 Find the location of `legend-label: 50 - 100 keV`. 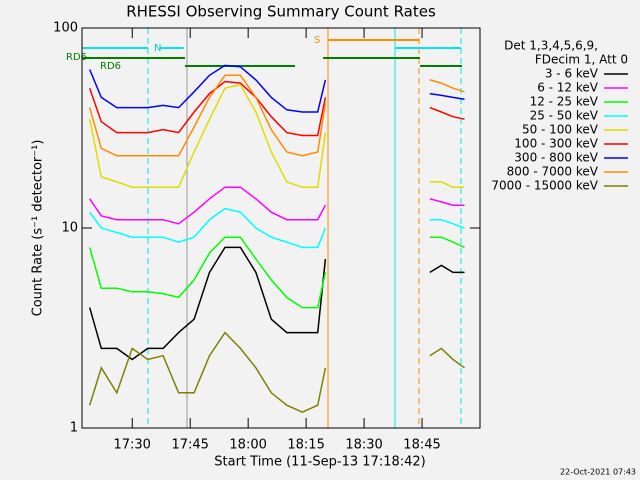

legend-label: 50 - 100 keV is located at coordinates (560, 130).